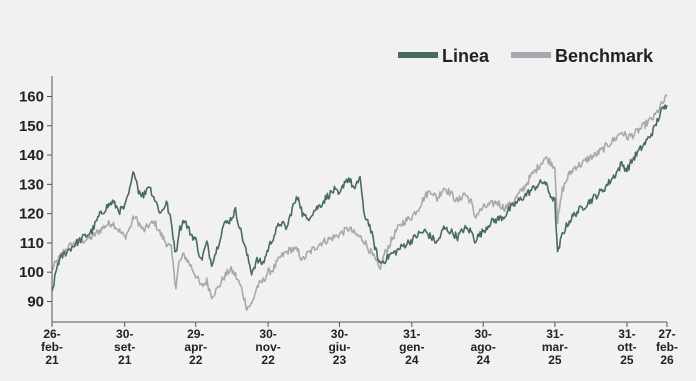 This screenshot has height=381, width=696. Describe the element at coordinates (31, 184) in the screenshot. I see `y-tick-label: 130` at that location.